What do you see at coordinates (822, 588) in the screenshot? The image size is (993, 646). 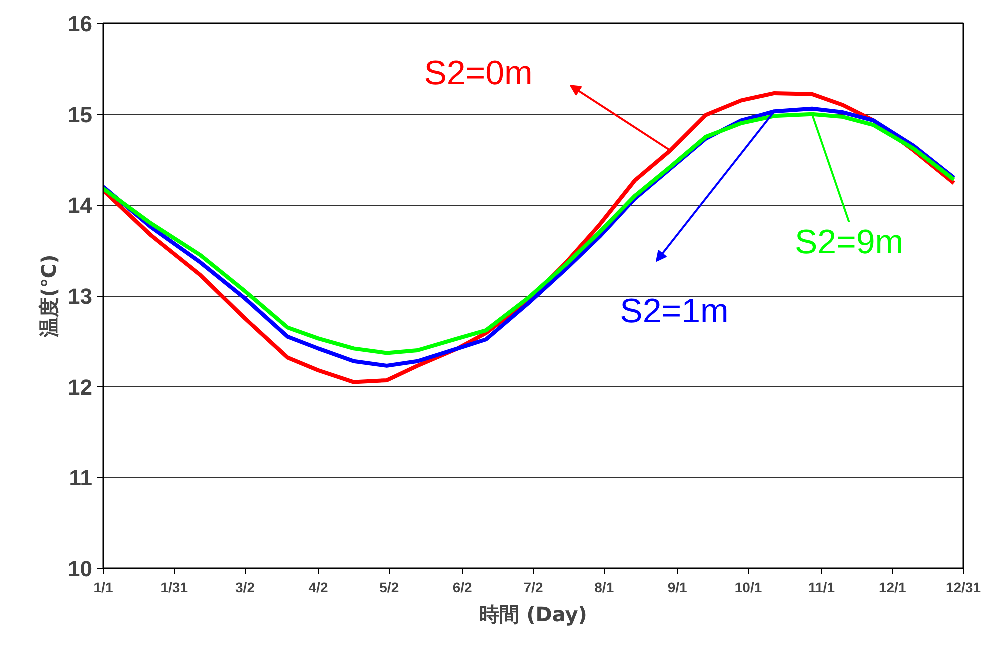 I see `x-tick-label: 11/1` at bounding box center [822, 588].